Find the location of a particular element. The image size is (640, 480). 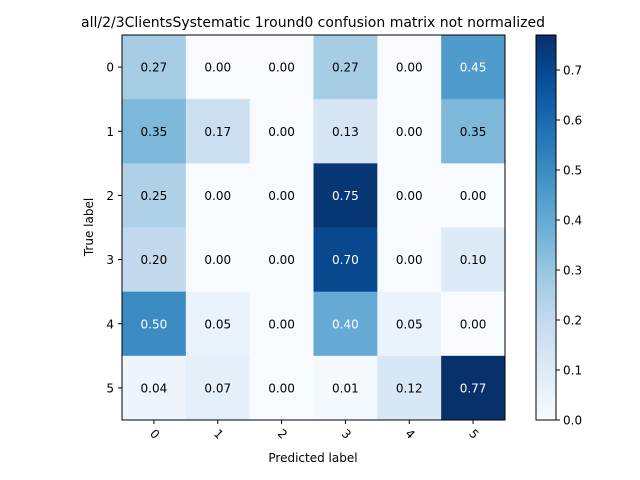

cell-label: 0.10 is located at coordinates (473, 260).